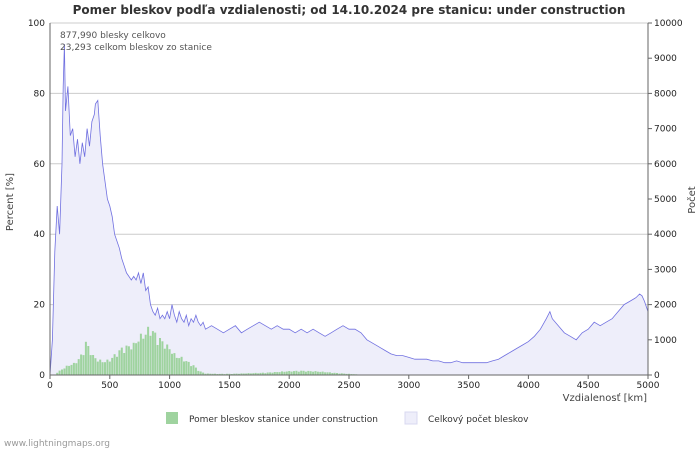 The width and height of the screenshot is (700, 450). Describe the element at coordinates (36, 24) in the screenshot. I see `y-left-tick-label-5: 100` at that location.